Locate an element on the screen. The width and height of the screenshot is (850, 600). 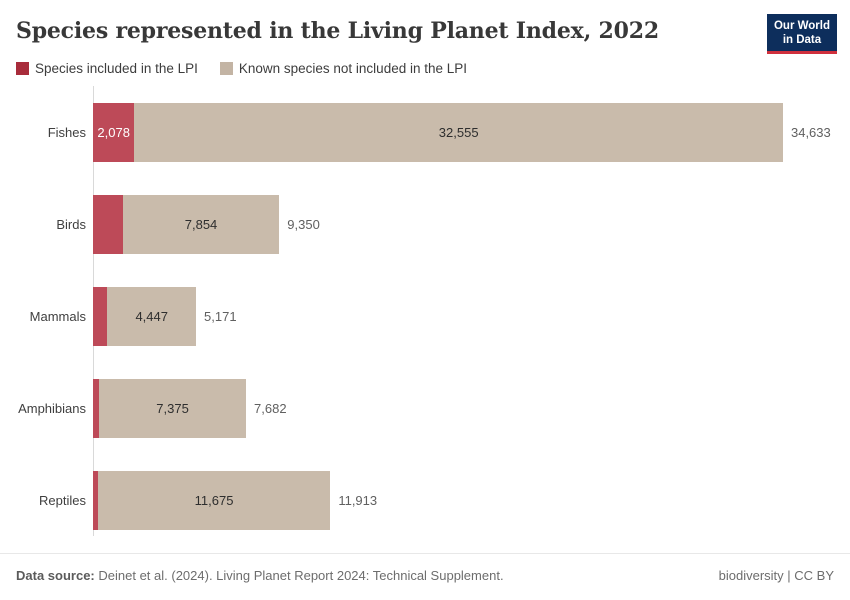
segment-value-label: 11,675 is located at coordinates (214, 500).